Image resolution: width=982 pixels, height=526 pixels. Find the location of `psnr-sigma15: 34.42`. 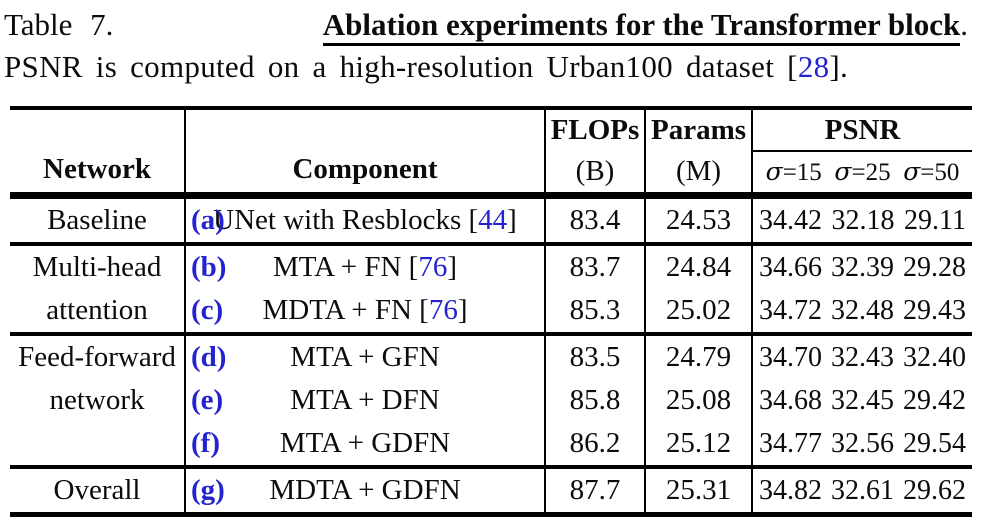

psnr-sigma15: 34.42 is located at coordinates (790, 220).